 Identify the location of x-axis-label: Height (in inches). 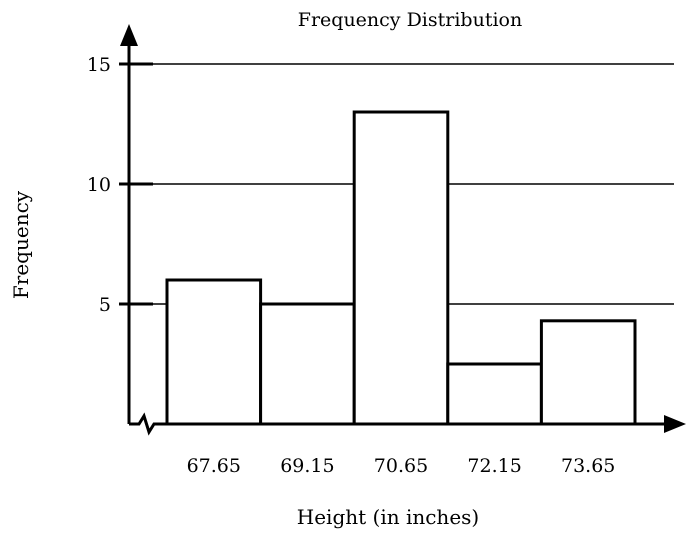
(388, 517).